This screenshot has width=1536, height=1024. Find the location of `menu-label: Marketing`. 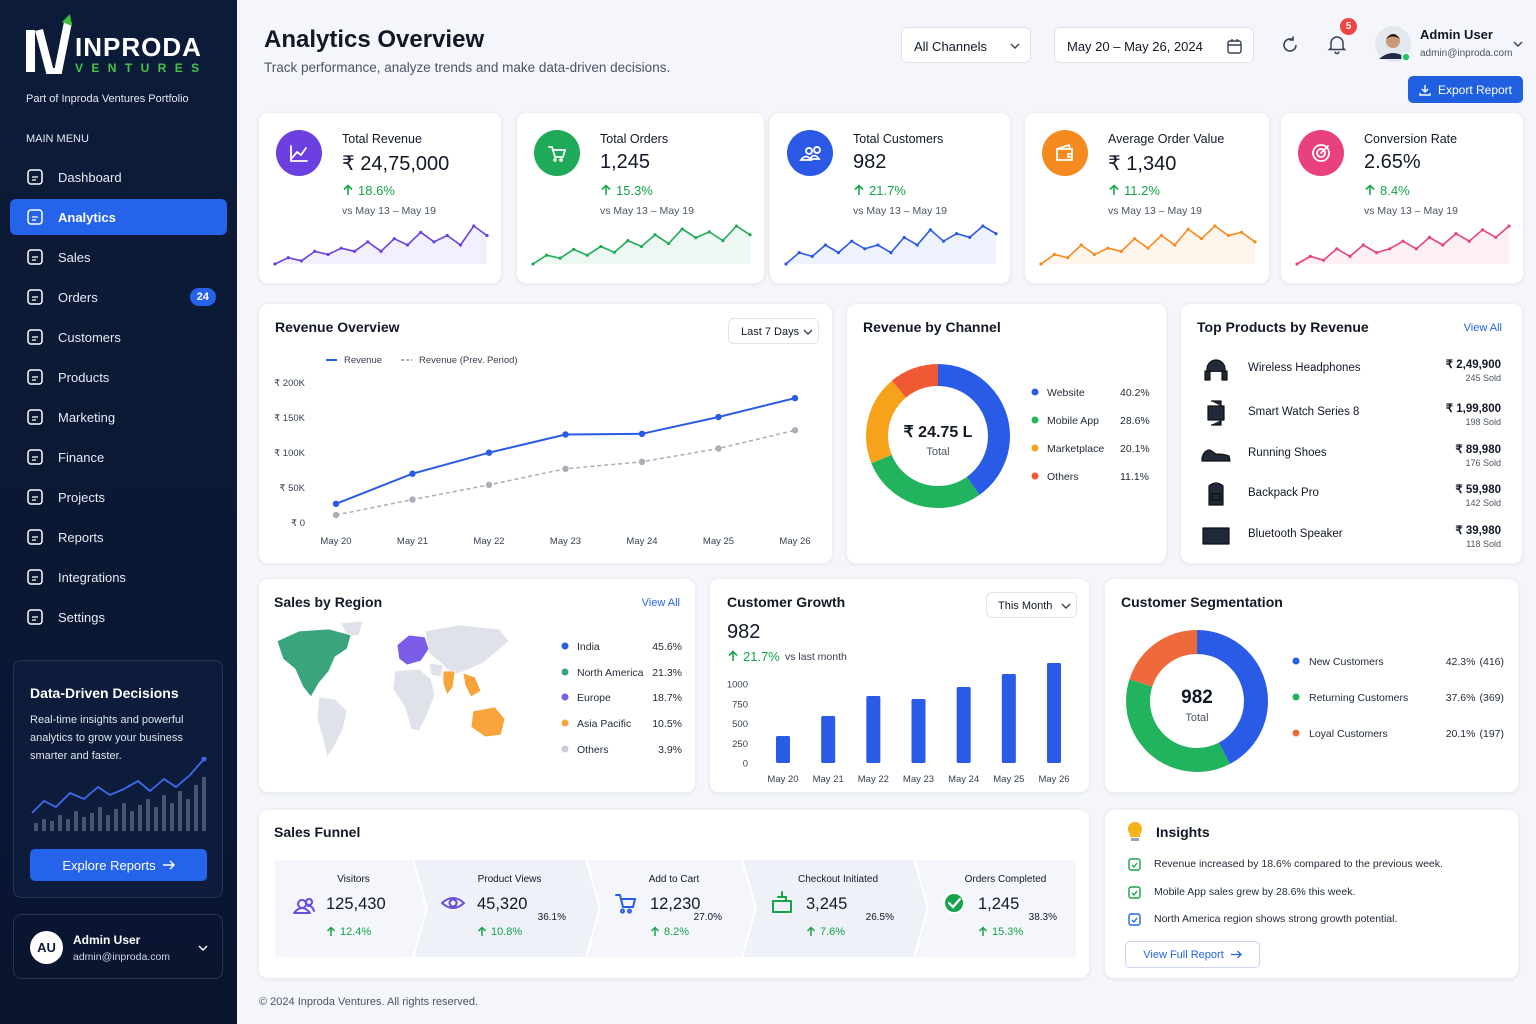

menu-label: Marketing is located at coordinates (87, 417).